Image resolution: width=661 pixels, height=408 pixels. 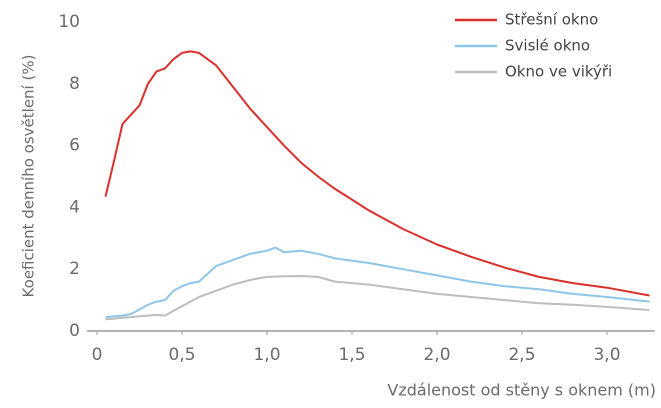 I want to click on y-tick-label: 8, so click(x=74, y=84).